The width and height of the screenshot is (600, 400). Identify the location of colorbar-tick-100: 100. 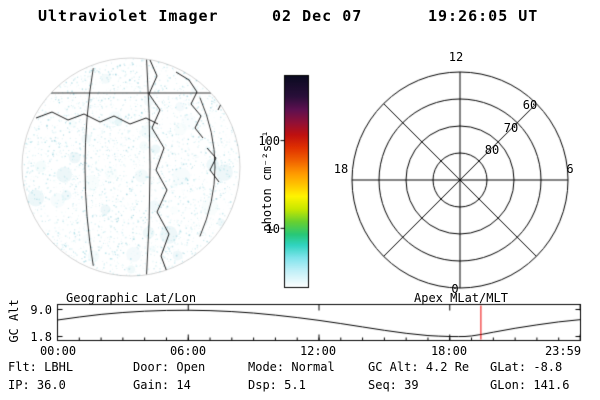
(269, 141).